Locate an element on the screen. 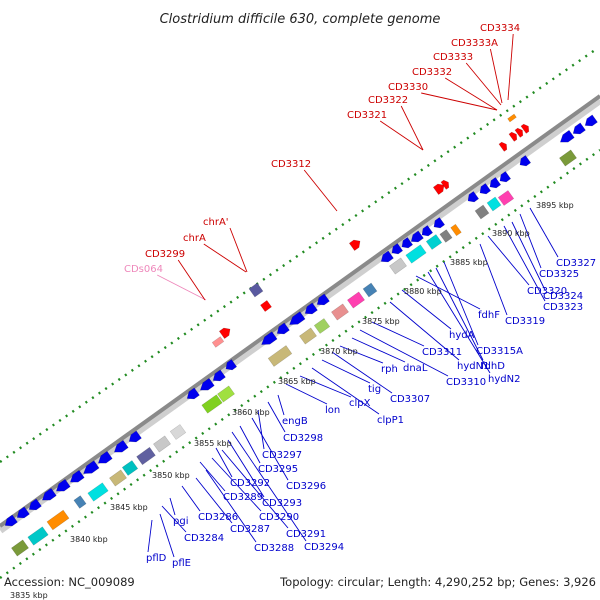 The image size is (600, 600). reverse-gene-label: pflD is located at coordinates (156, 558).